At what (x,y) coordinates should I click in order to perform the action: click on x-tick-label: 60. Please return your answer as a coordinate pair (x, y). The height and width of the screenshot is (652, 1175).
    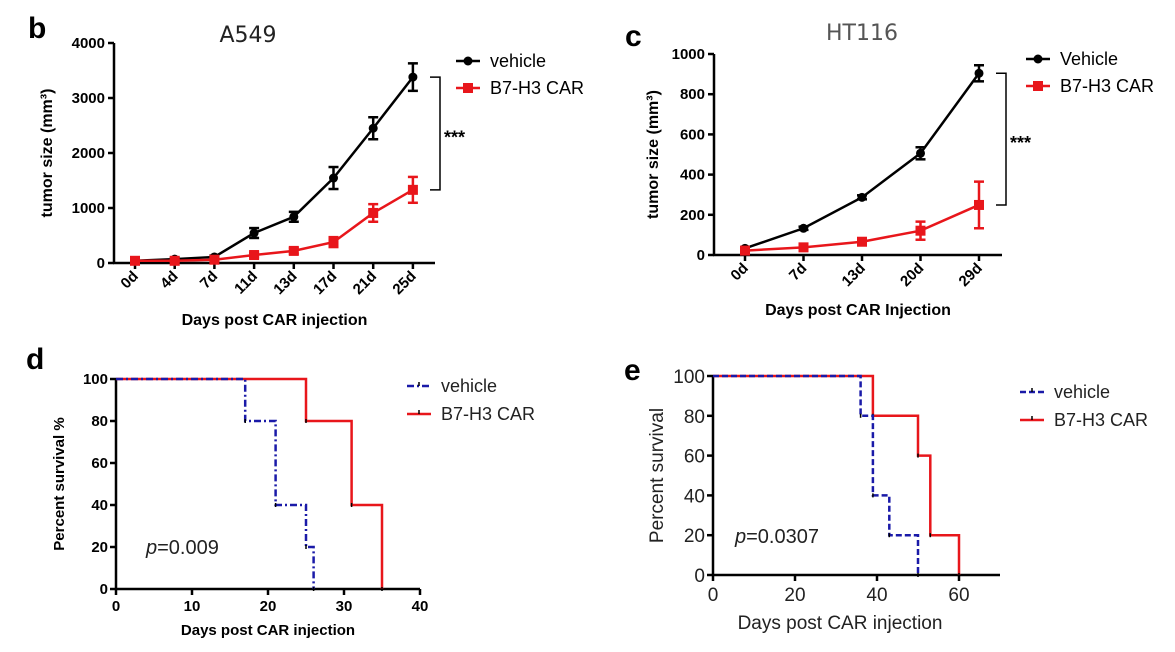
    Looking at the image, I should click on (958, 595).